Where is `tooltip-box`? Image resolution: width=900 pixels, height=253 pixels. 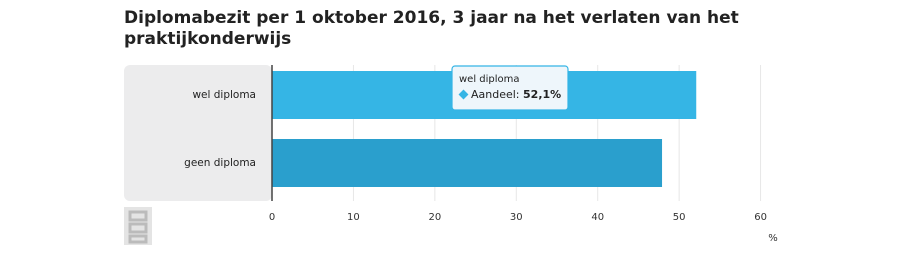
tooltip-box is located at coordinates (510, 88).